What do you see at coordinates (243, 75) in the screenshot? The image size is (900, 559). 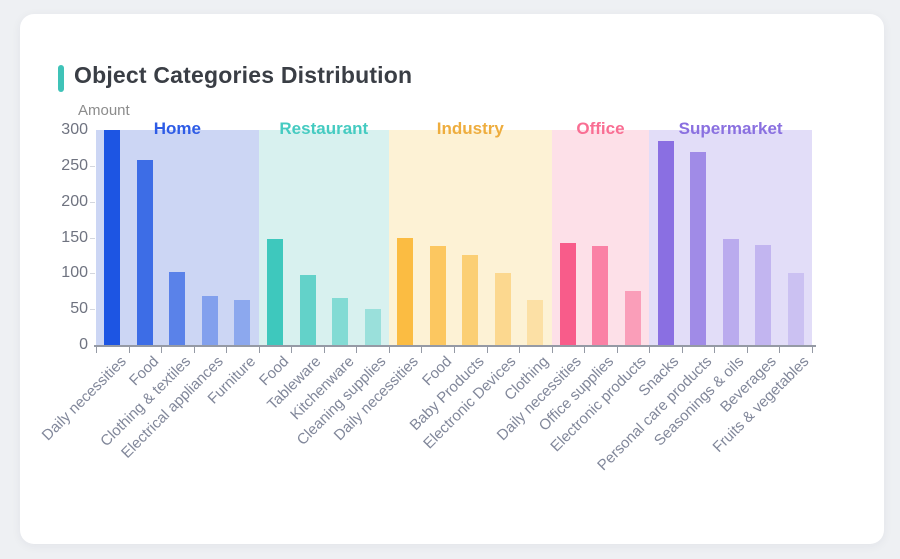 I see `chart-title: Object Categories Distribution` at bounding box center [243, 75].